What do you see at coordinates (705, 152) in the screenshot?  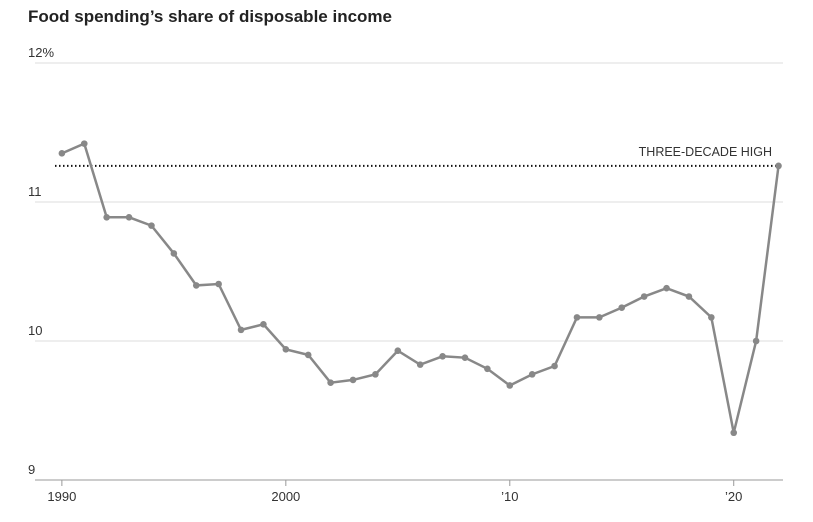 I see `reference-label: THREE-DECADE HIGH` at bounding box center [705, 152].